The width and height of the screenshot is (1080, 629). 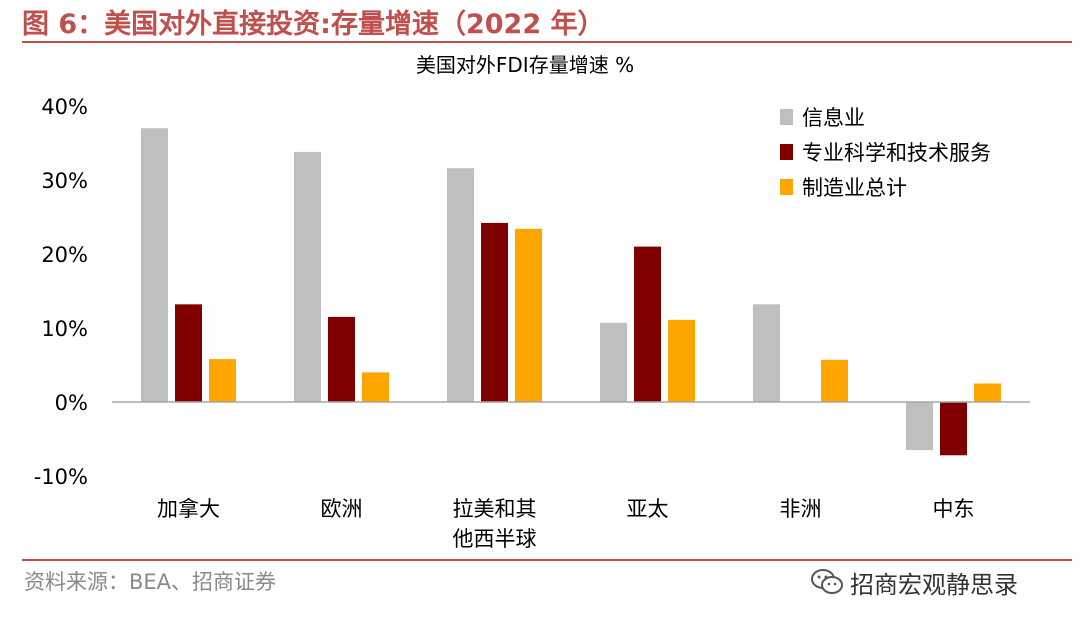 What do you see at coordinates (313, 24) in the screenshot?
I see `figure-title: 图 6：美国对外直接投资:存量增速（2022 年）` at bounding box center [313, 24].